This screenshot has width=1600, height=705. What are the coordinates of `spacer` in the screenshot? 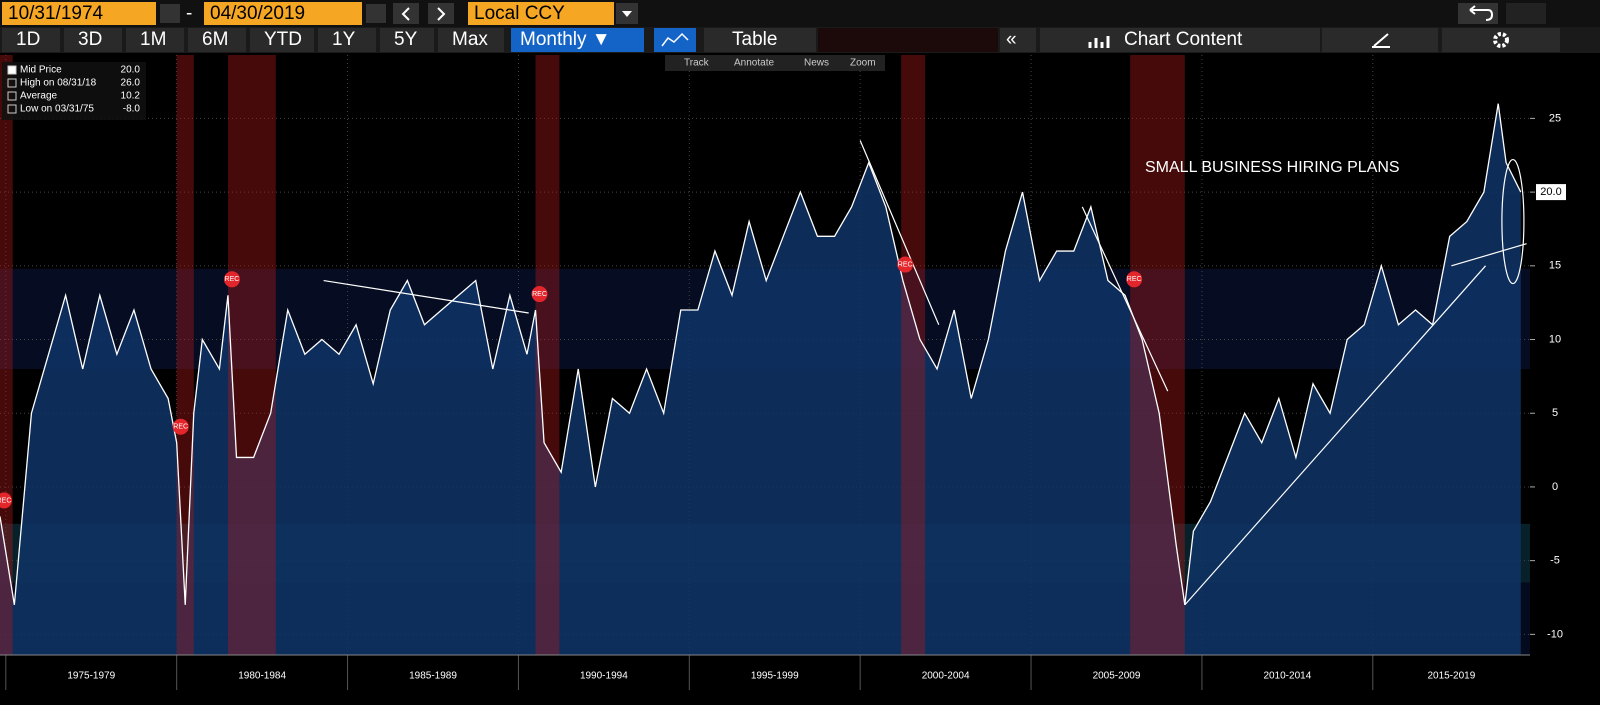 It's located at (908, 40).